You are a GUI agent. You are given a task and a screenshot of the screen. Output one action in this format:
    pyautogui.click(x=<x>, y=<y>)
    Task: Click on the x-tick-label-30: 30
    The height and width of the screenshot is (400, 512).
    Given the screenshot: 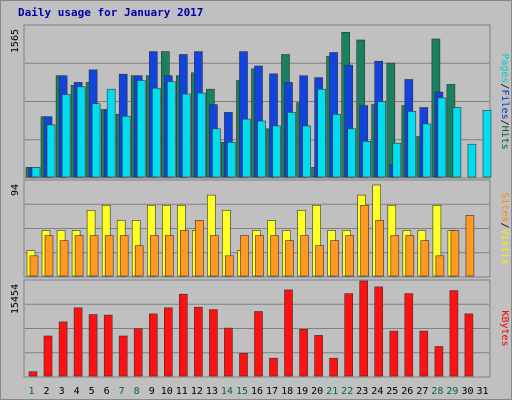 What is the action you would take?
    pyautogui.click(x=467, y=391)
    